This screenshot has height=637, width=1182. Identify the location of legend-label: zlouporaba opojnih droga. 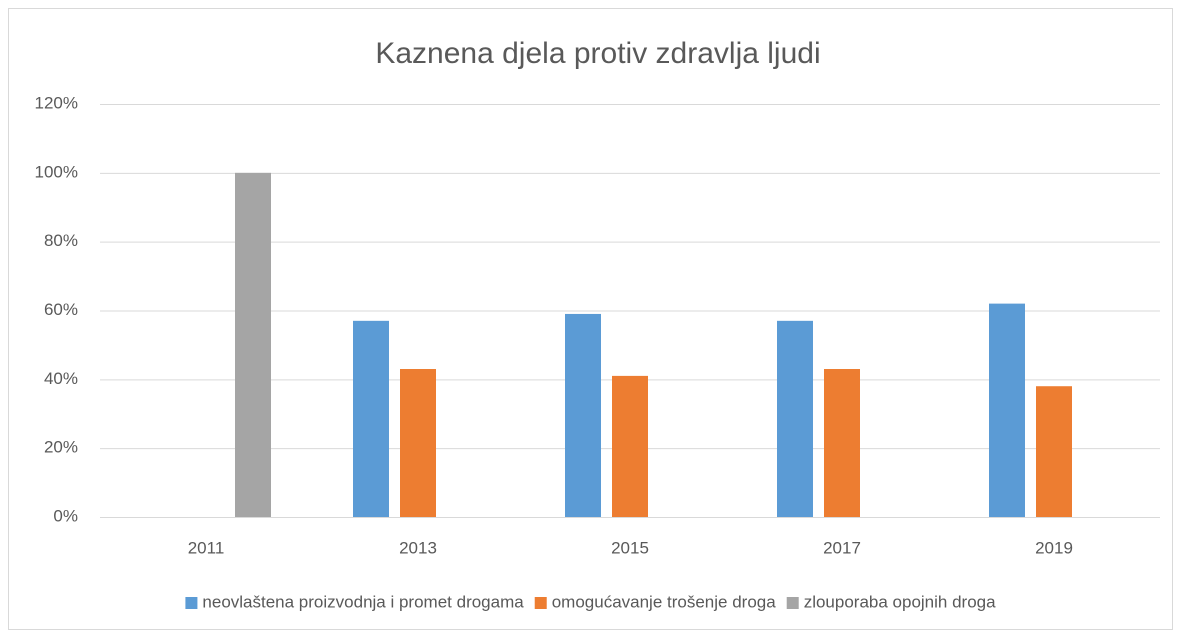
(900, 601).